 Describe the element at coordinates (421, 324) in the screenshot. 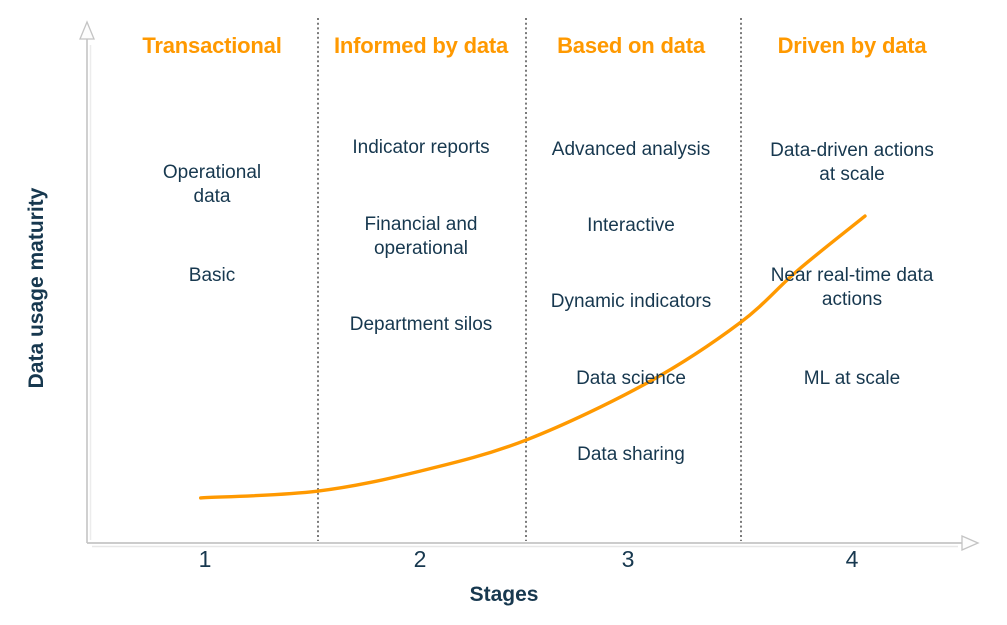

I see `stage-item: Department silos` at that location.